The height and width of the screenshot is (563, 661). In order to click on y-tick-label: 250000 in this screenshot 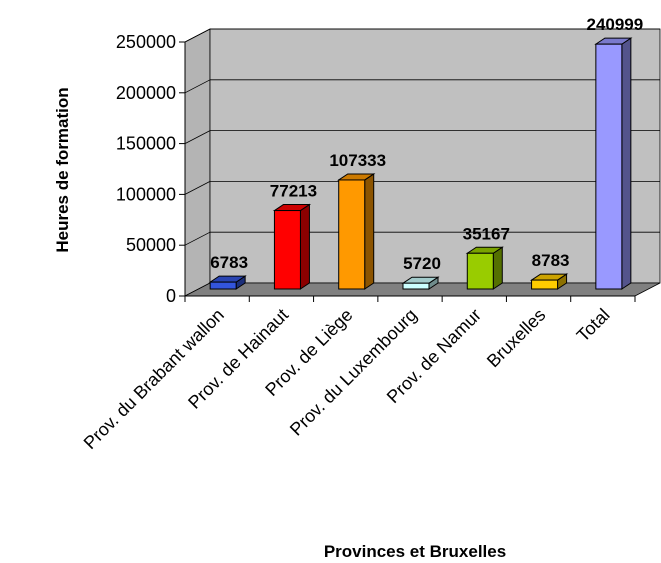, I will do `click(146, 42)`.